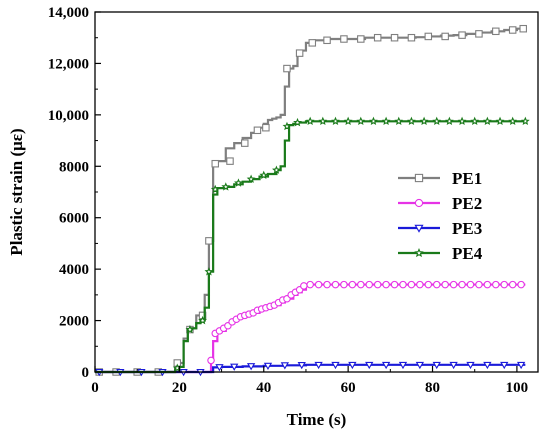 The width and height of the screenshot is (550, 437). I want to click on y-tick-label: 12,000, so click(68, 64).